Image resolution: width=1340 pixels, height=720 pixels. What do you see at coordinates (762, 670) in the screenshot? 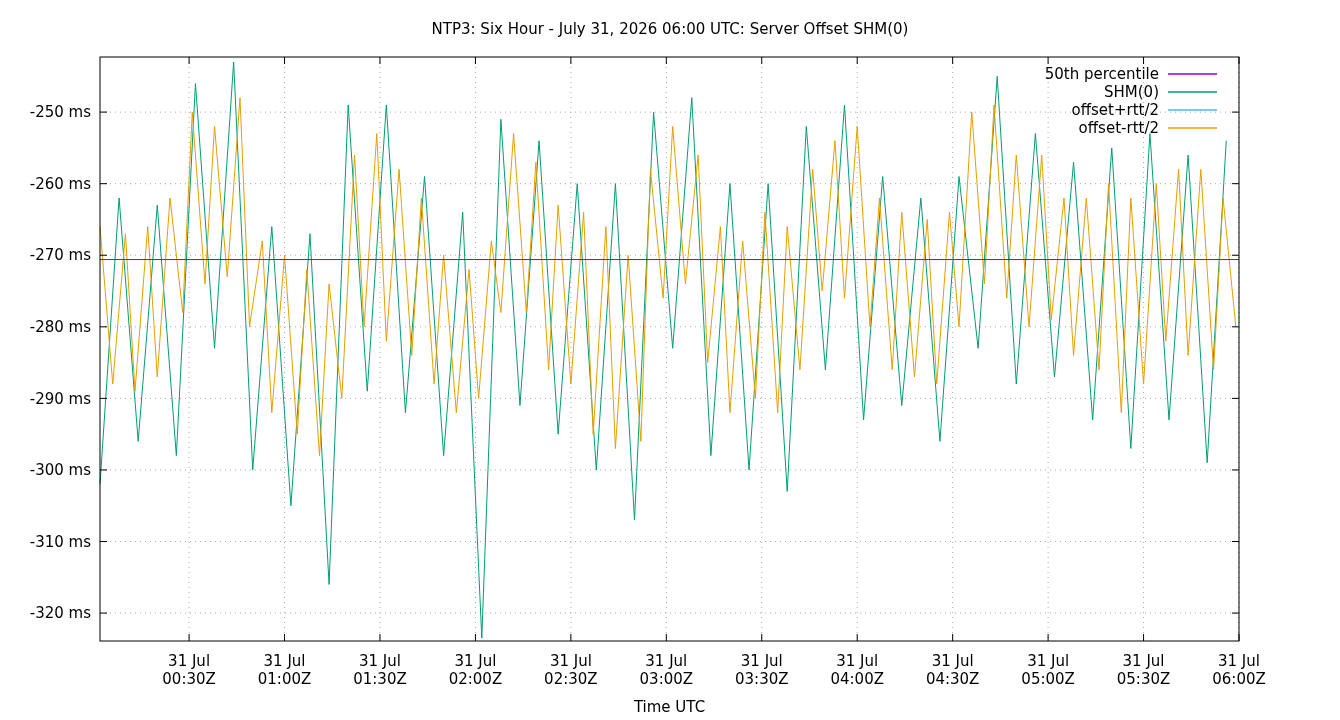
I see `x-tick-label: 31 Jul 03:30Z` at bounding box center [762, 670].